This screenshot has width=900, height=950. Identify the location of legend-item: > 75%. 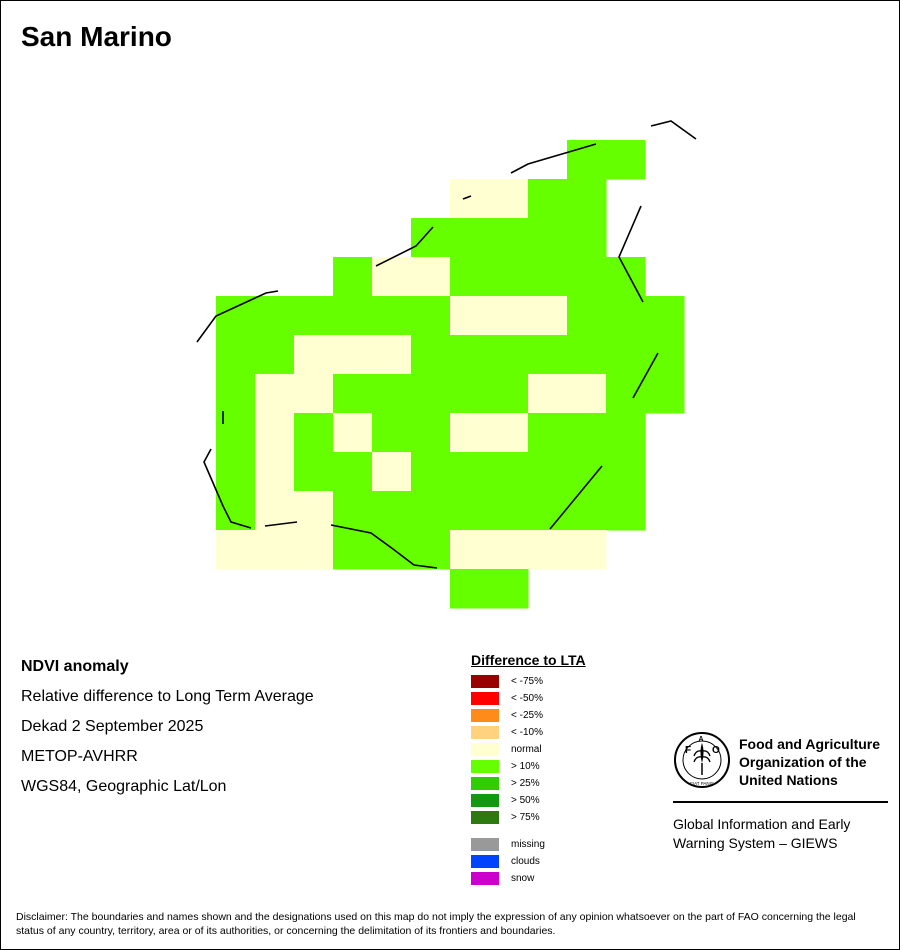
(528, 817).